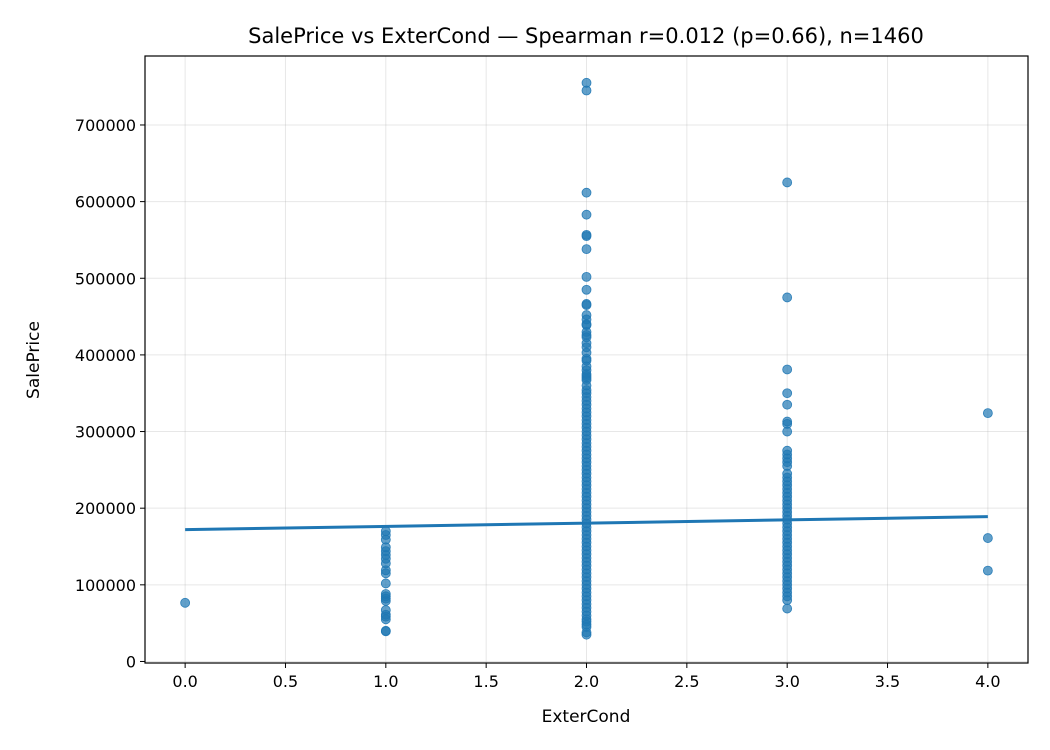 The height and width of the screenshot is (750, 1050). Describe the element at coordinates (887, 681) in the screenshot. I see `x-tick-label: 3.5` at that location.